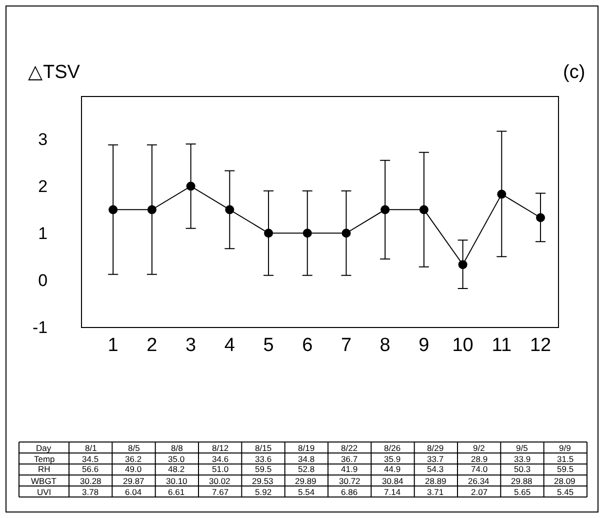 Image resolution: width=605 pixels, height=518 pixels. I want to click on text: 31.5, so click(565, 459).